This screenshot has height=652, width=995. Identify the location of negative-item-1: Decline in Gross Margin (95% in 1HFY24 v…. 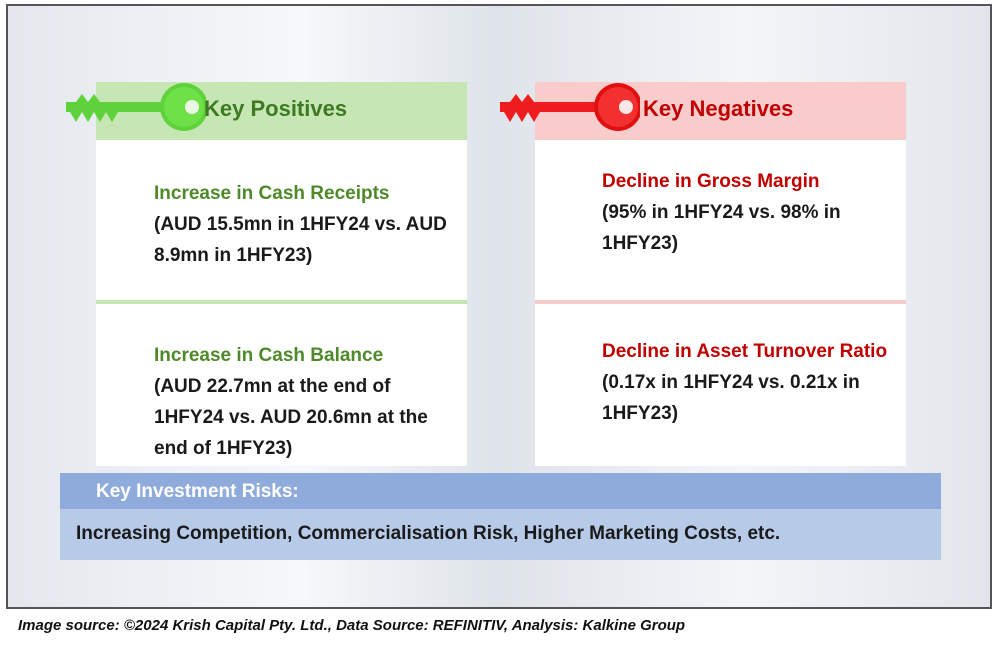
(720, 220).